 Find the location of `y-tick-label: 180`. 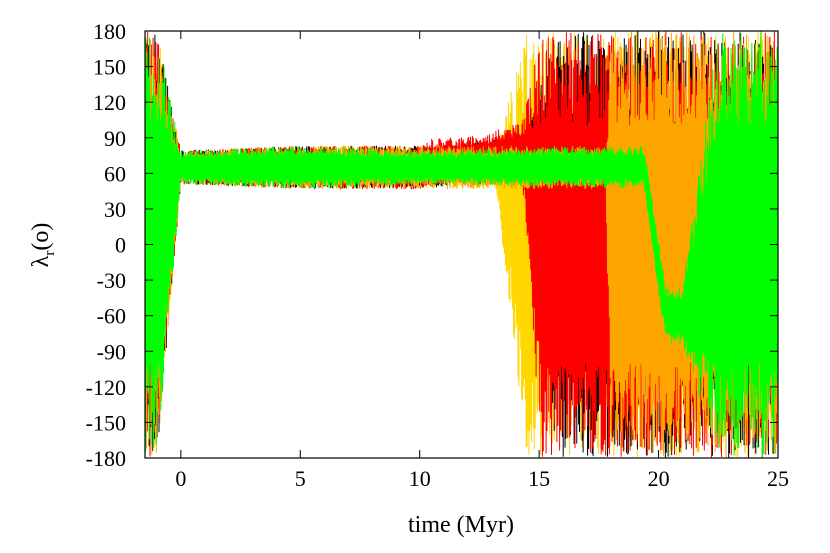

y-tick-label: 180 is located at coordinates (109, 31).